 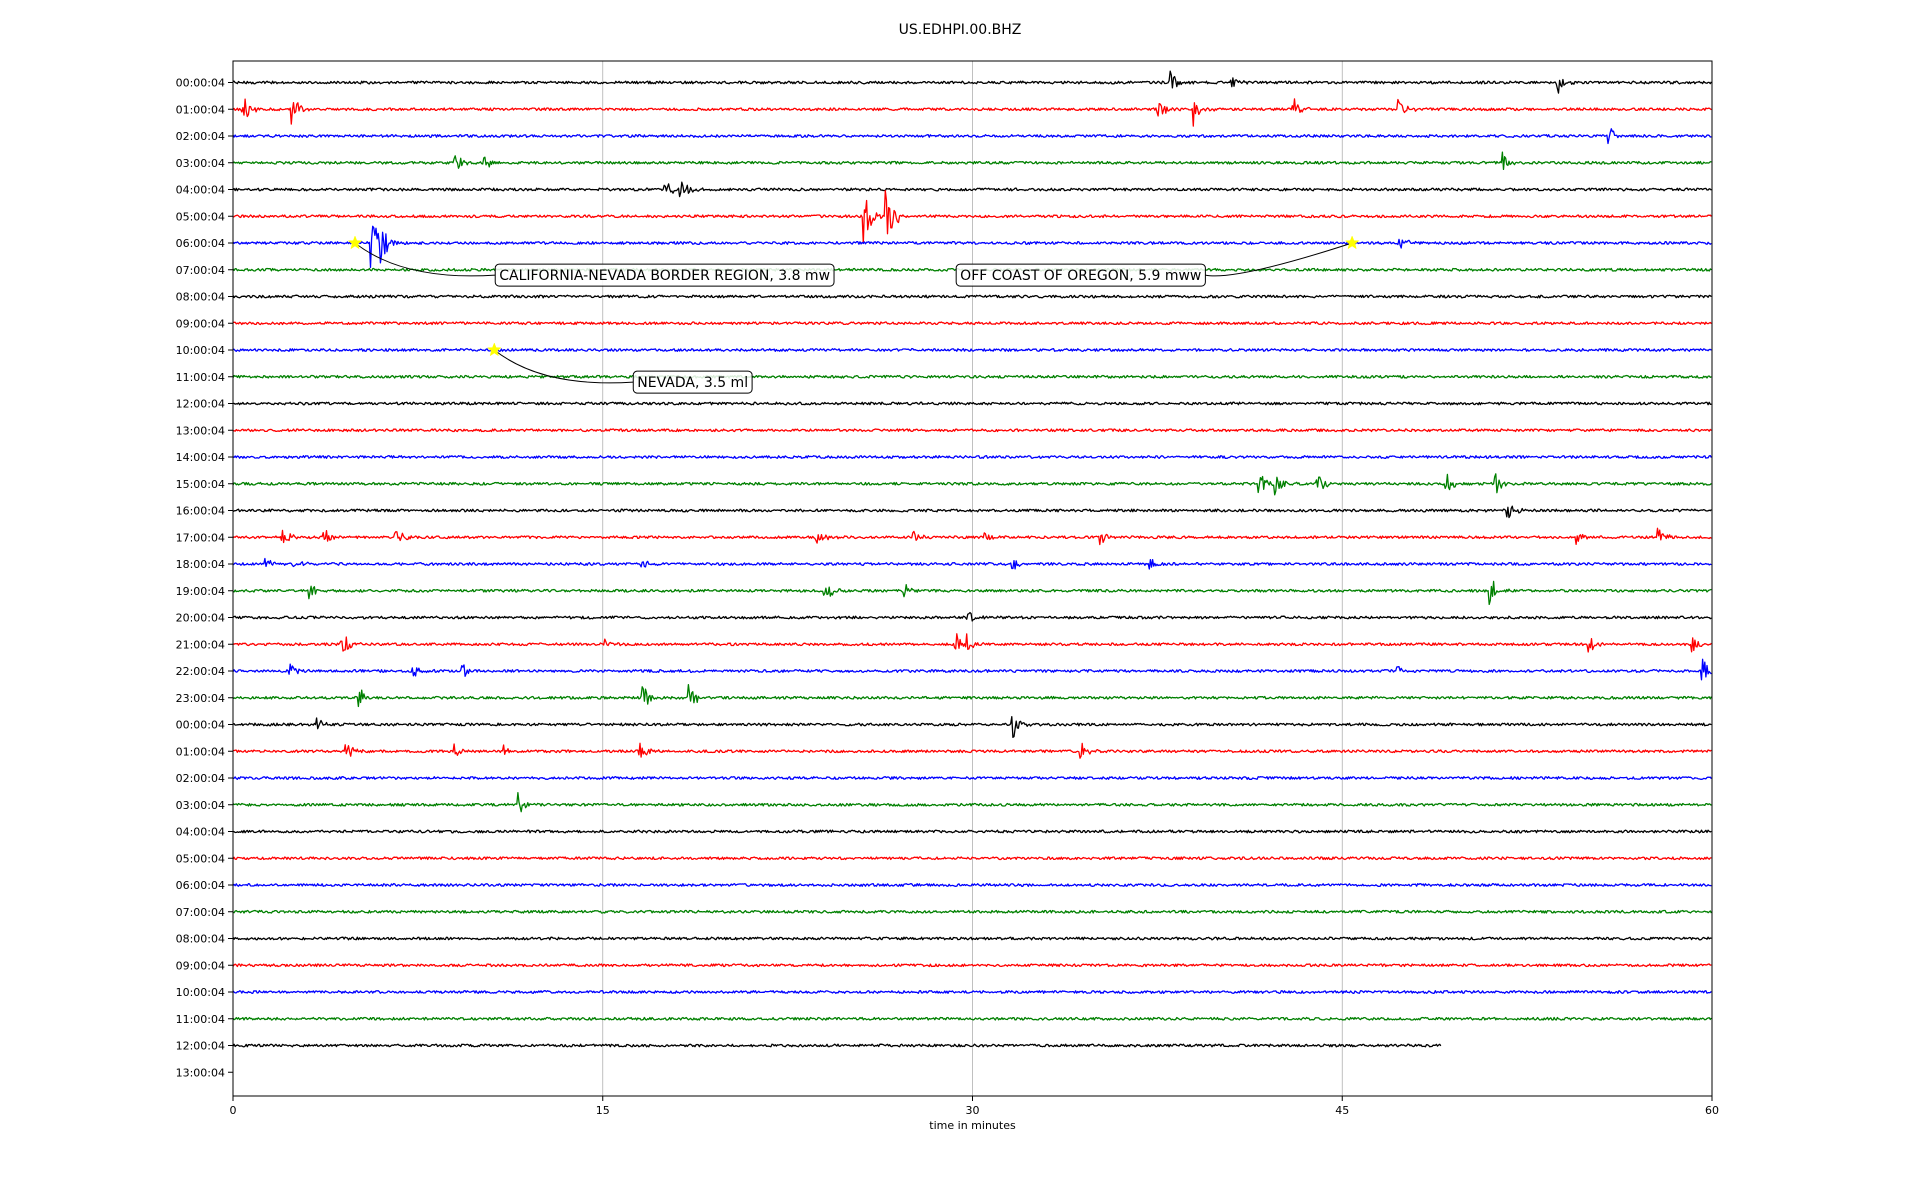 I want to click on y-tick-label-30: 06:00:04, so click(x=200, y=885).